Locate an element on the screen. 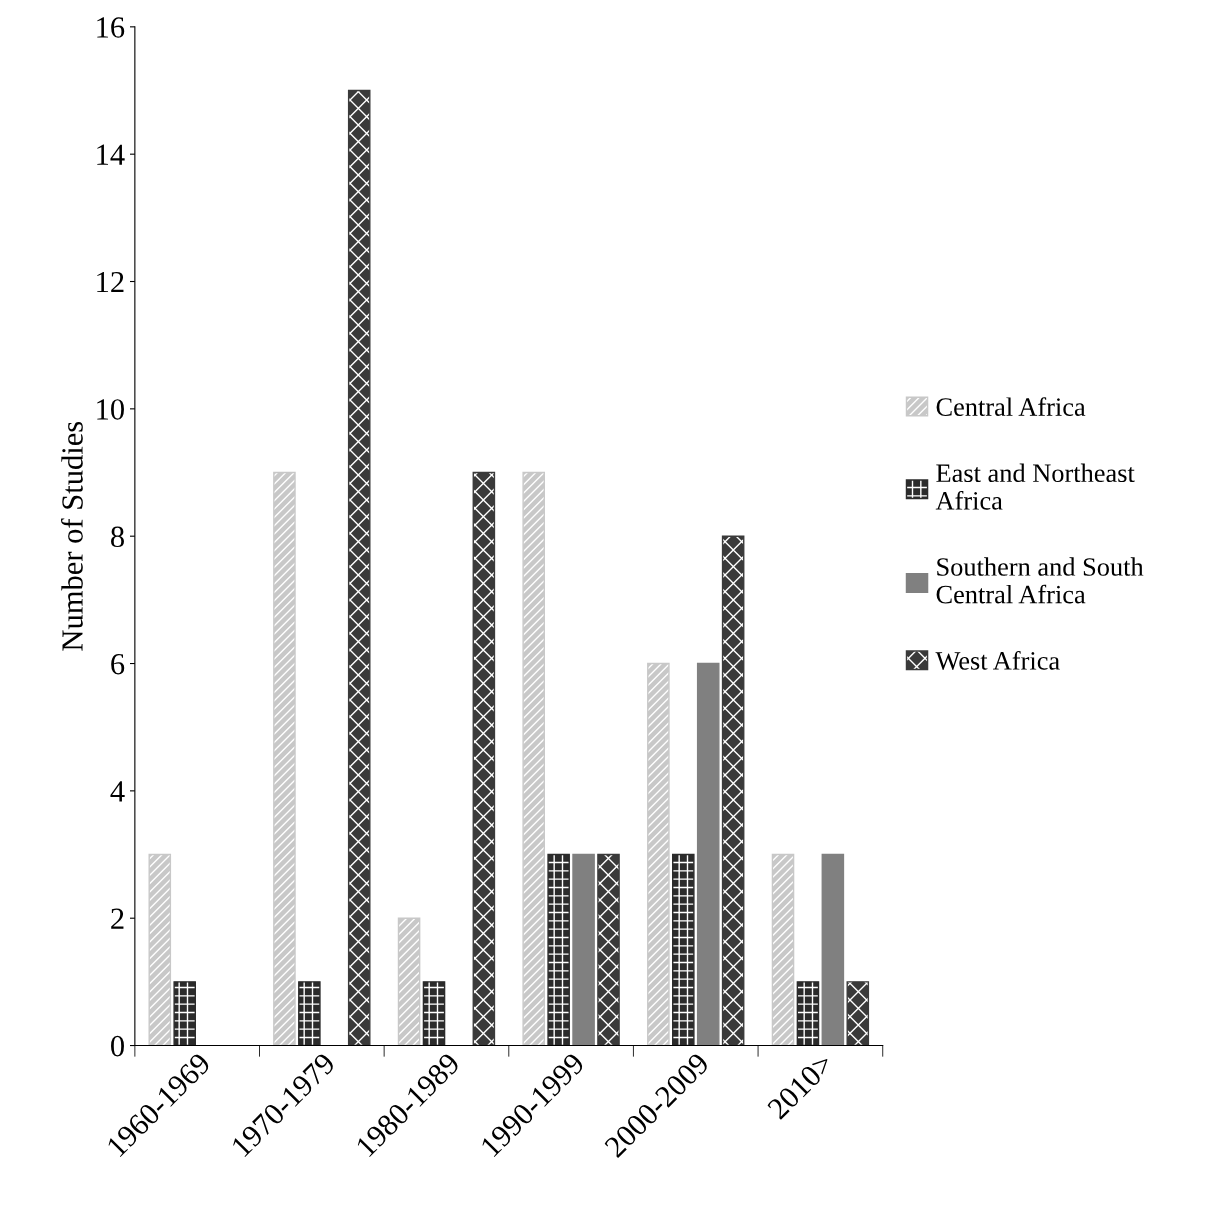 The image size is (1226, 1220). legend-label: Central Africa is located at coordinates (1011, 406).